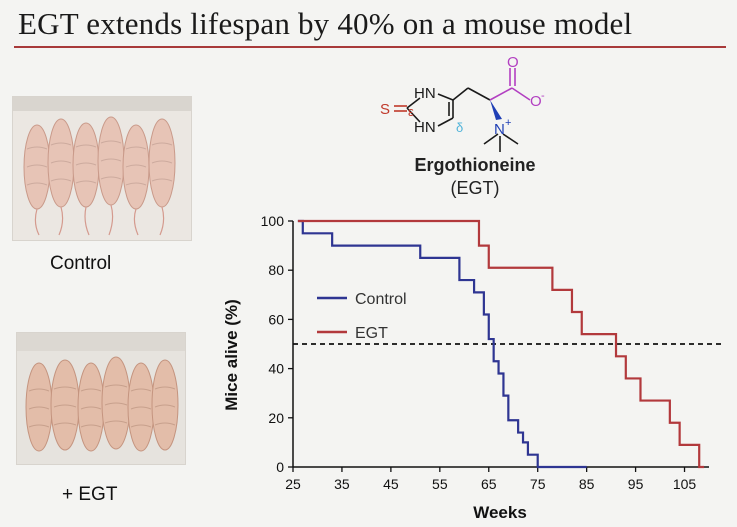 The width and height of the screenshot is (737, 527). Describe the element at coordinates (538, 484) in the screenshot. I see `x-tick-label: 75` at that location.